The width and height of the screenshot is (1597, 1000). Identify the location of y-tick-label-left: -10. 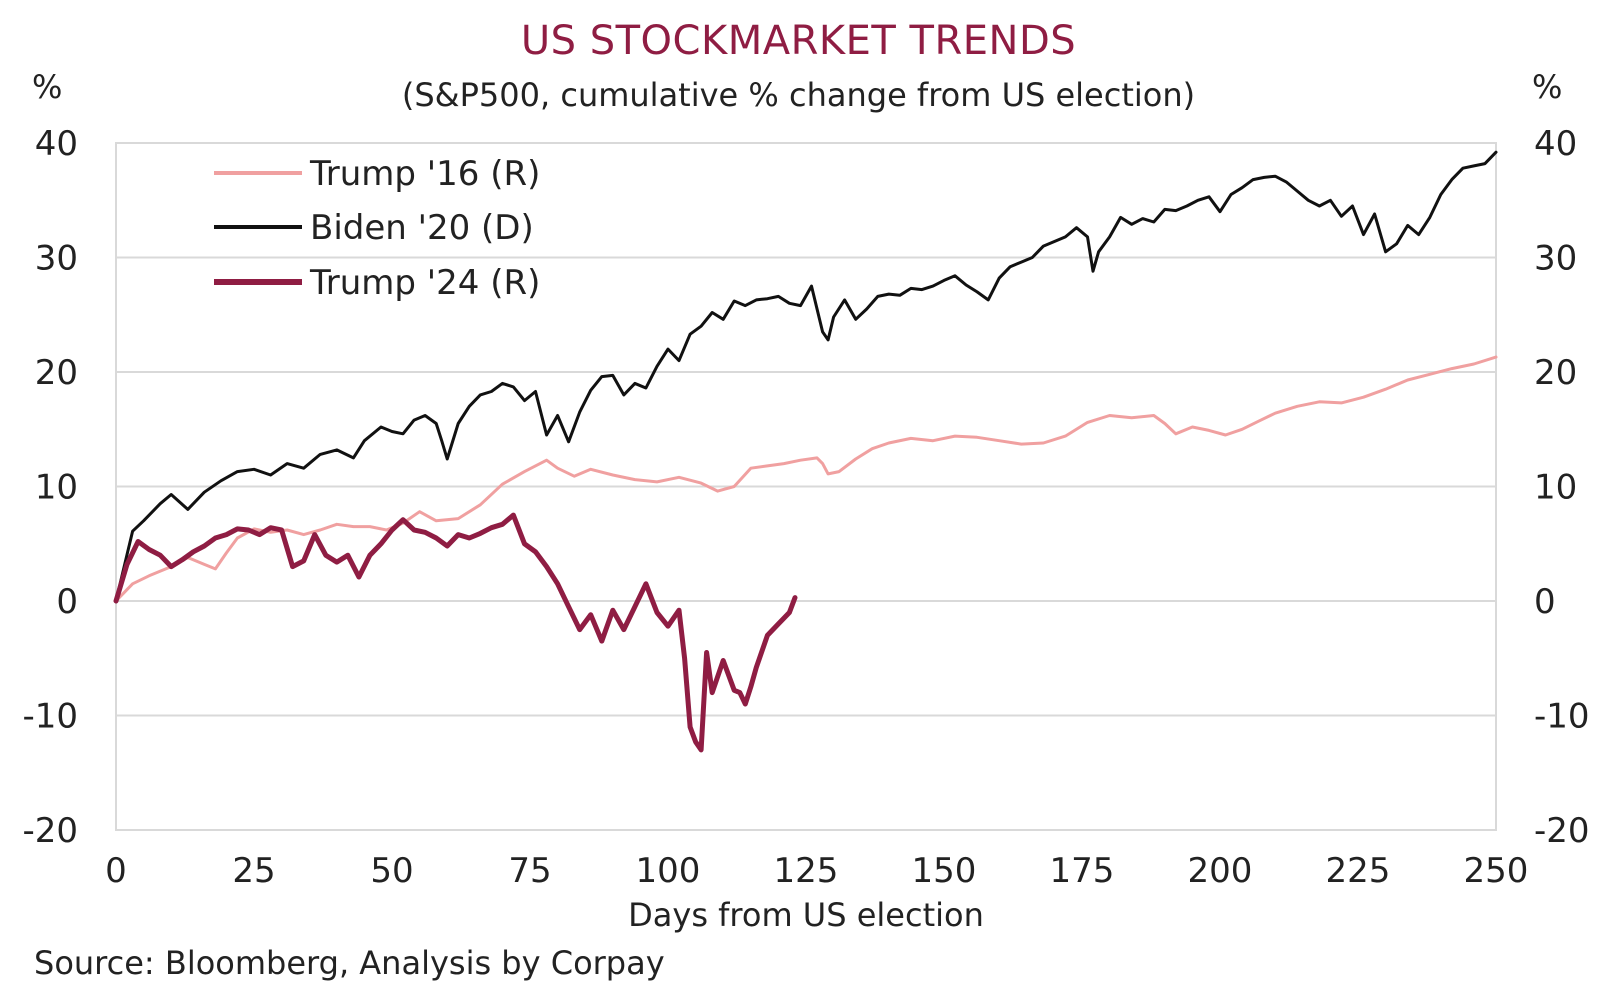
(50, 717).